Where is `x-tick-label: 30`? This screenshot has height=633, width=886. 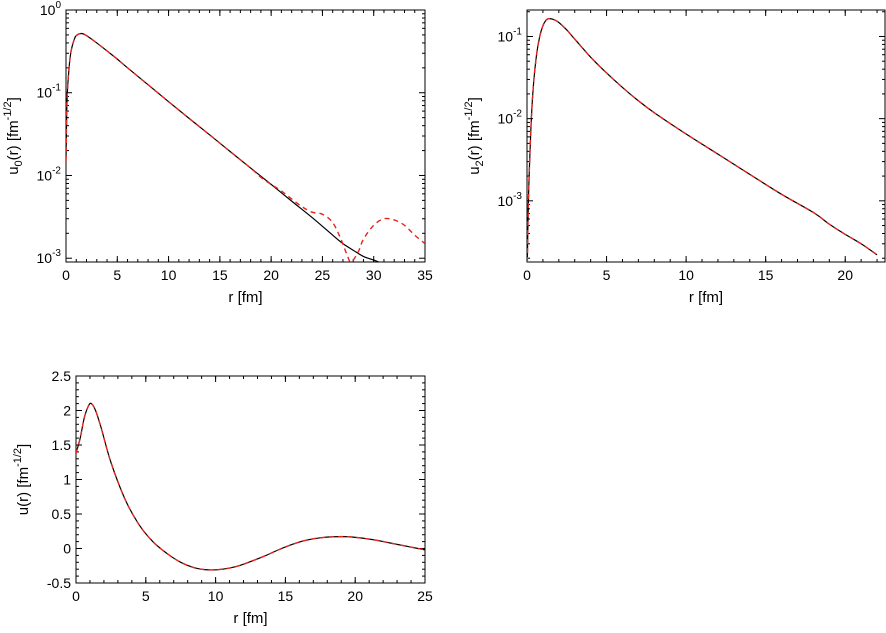
x-tick-label: 30 is located at coordinates (374, 275).